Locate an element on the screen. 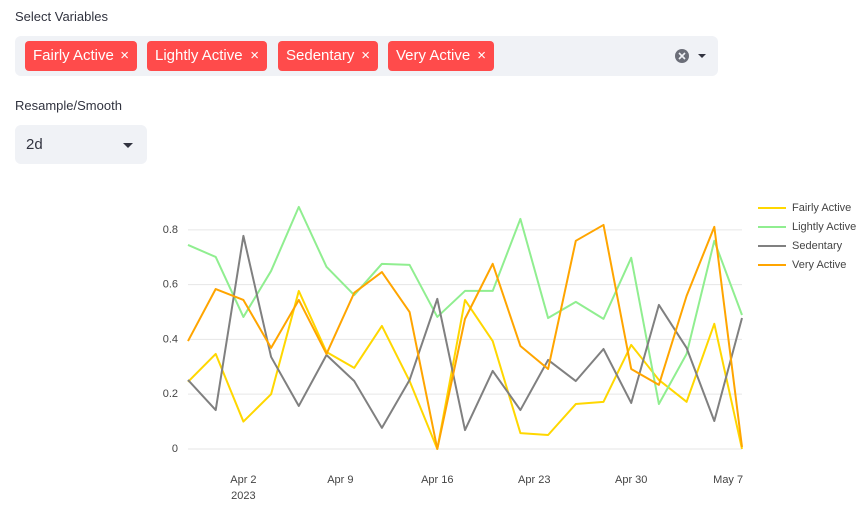  x-tick-label: Apr 9 is located at coordinates (340, 480).